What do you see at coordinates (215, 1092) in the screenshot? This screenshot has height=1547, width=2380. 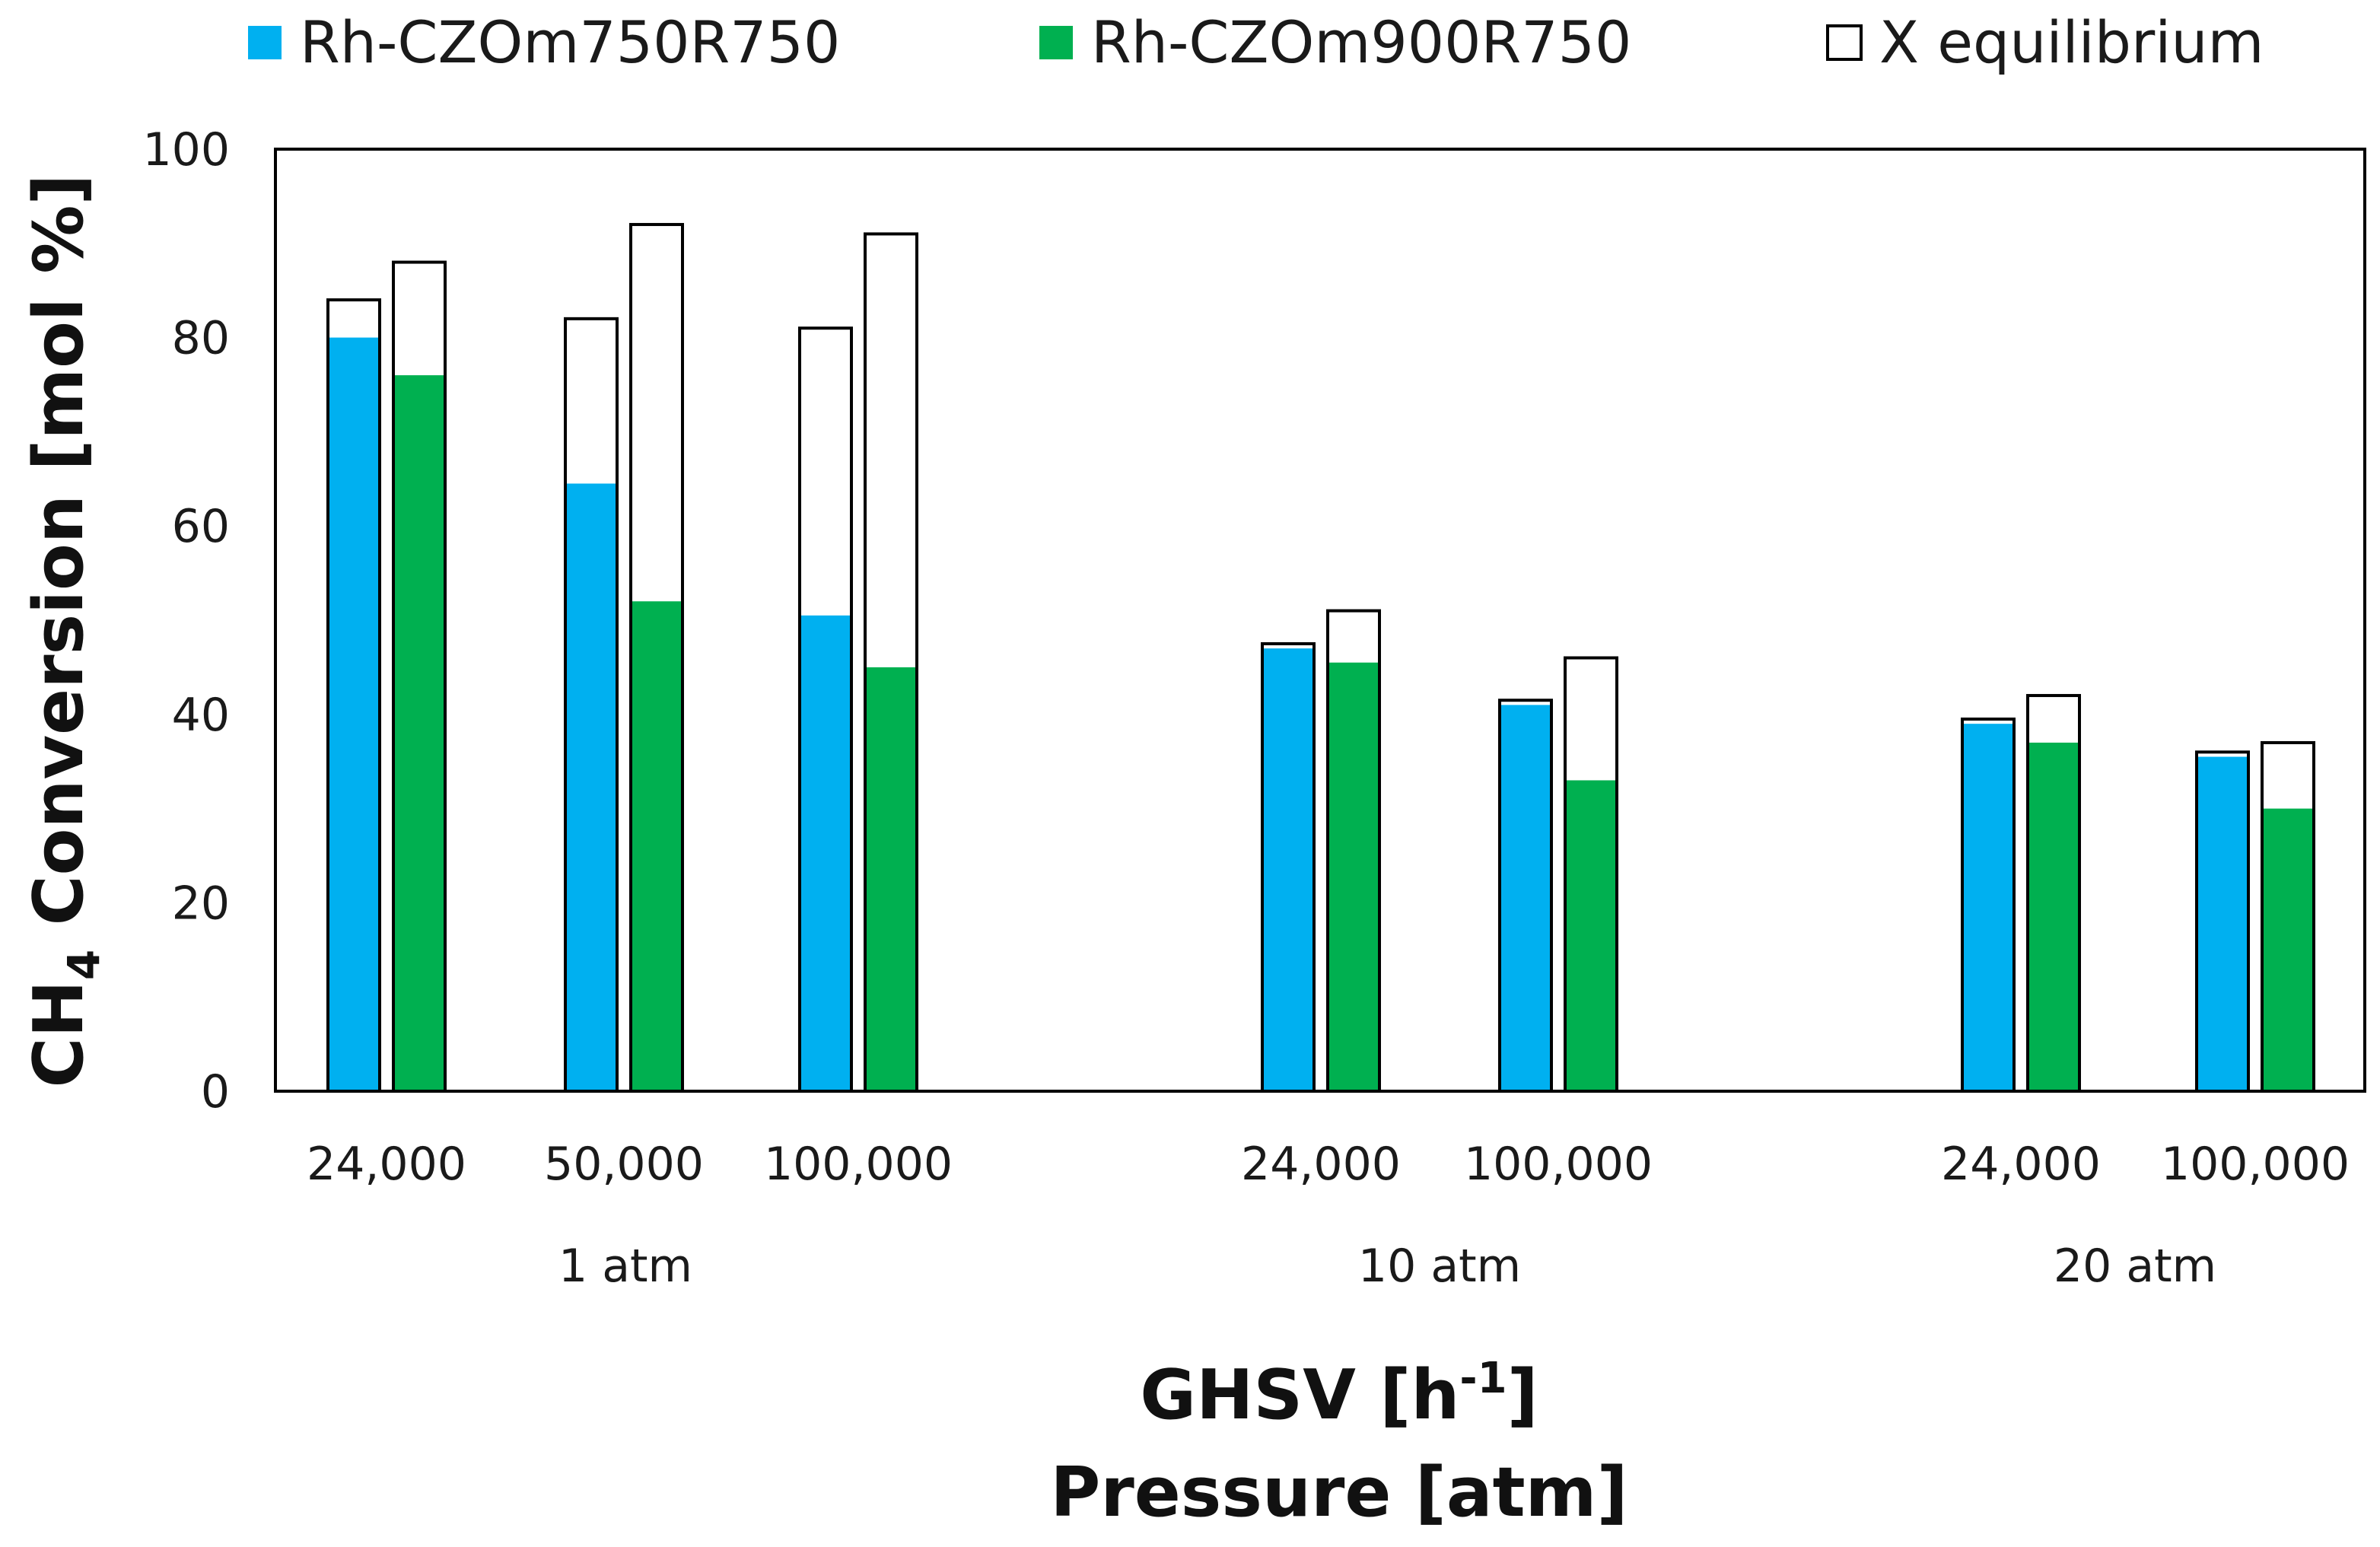 I see `y-tick-label: 0` at bounding box center [215, 1092].